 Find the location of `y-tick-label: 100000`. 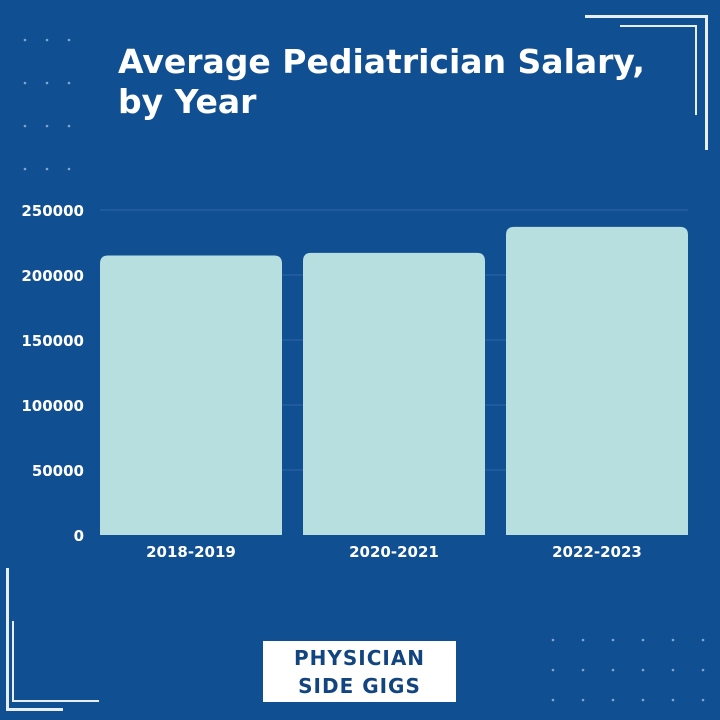

y-tick-label: 100000 is located at coordinates (52, 406).